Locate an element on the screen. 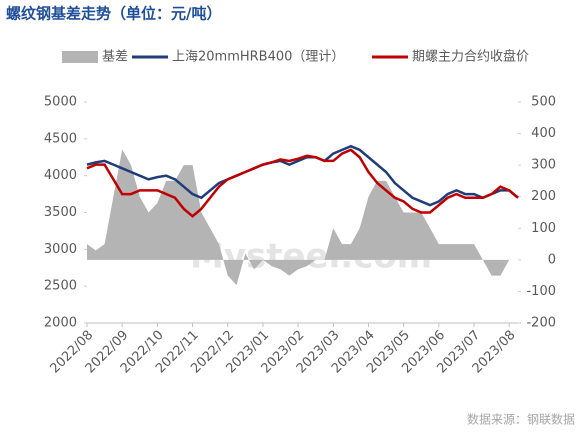 The image size is (585, 433). y-tick-label: 3000 is located at coordinates (60, 249).